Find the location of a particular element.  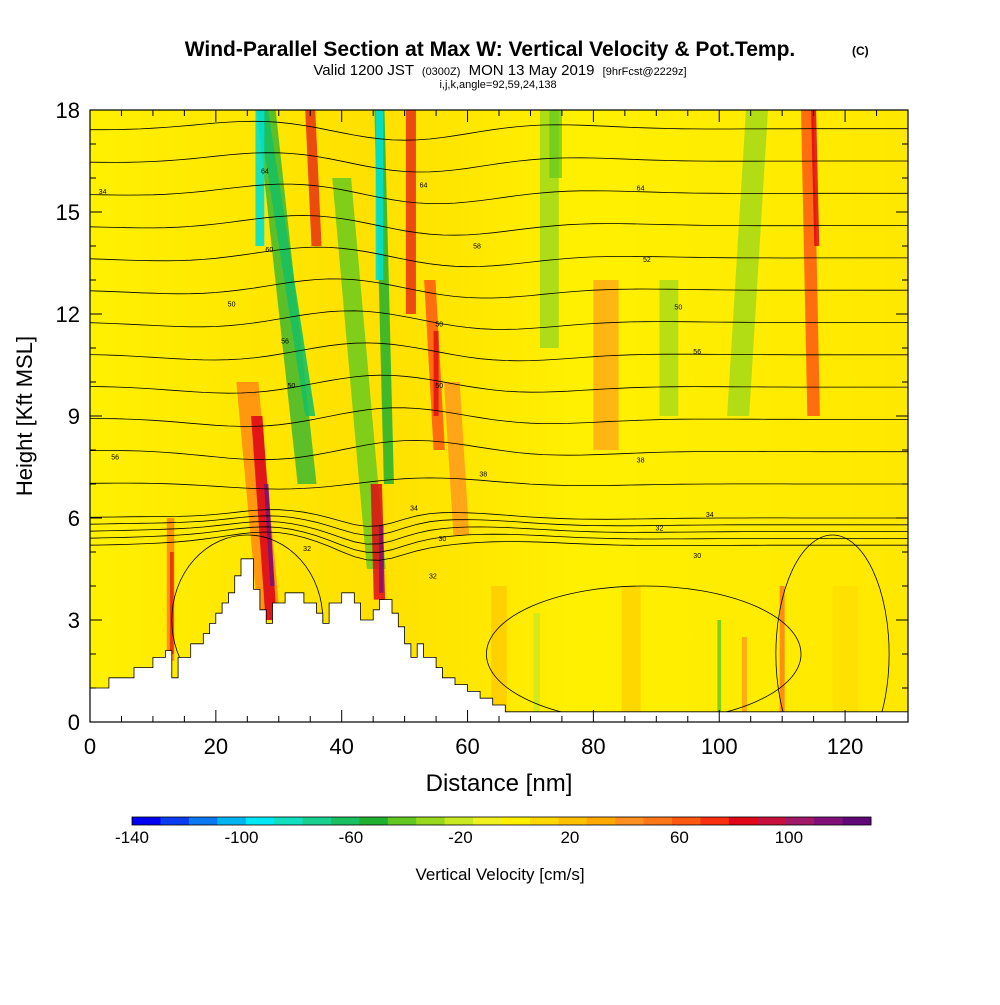

theta-label-text: 52 is located at coordinates (647, 260).